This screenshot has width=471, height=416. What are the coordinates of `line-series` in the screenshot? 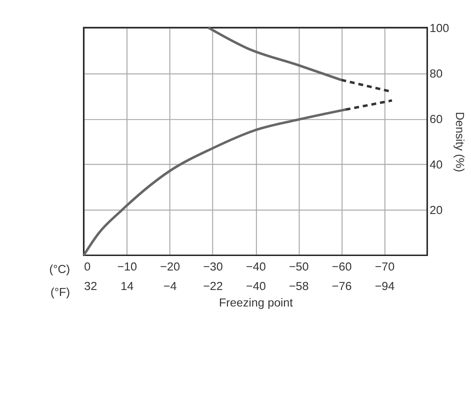 It's located at (274, 54).